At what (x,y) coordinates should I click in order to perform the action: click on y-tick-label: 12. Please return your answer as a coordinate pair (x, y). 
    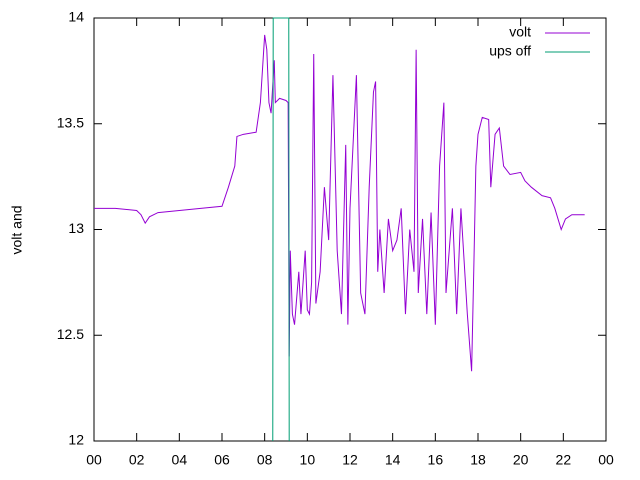
    Looking at the image, I should click on (76, 440).